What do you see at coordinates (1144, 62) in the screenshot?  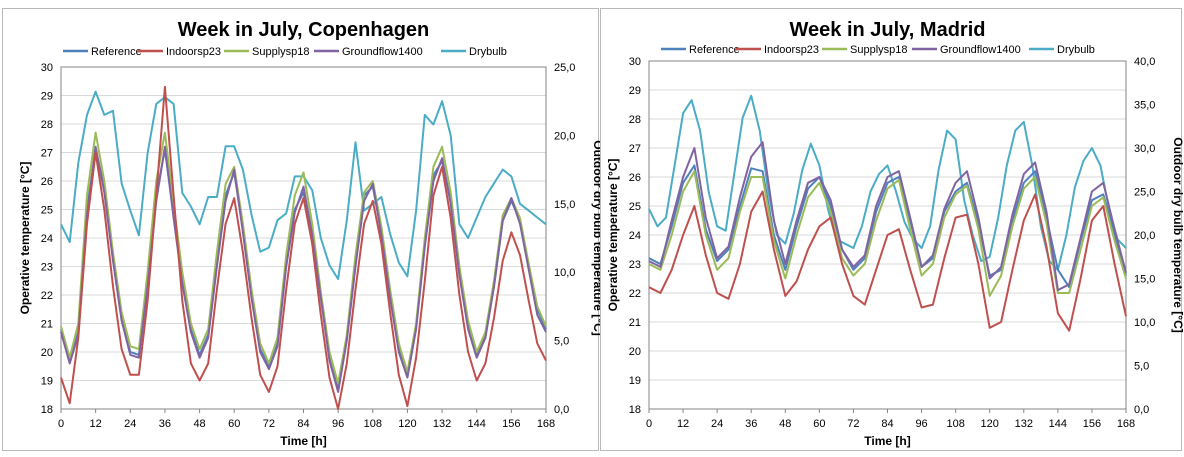 I see `y2-tick-label: 40,0` at bounding box center [1144, 62].